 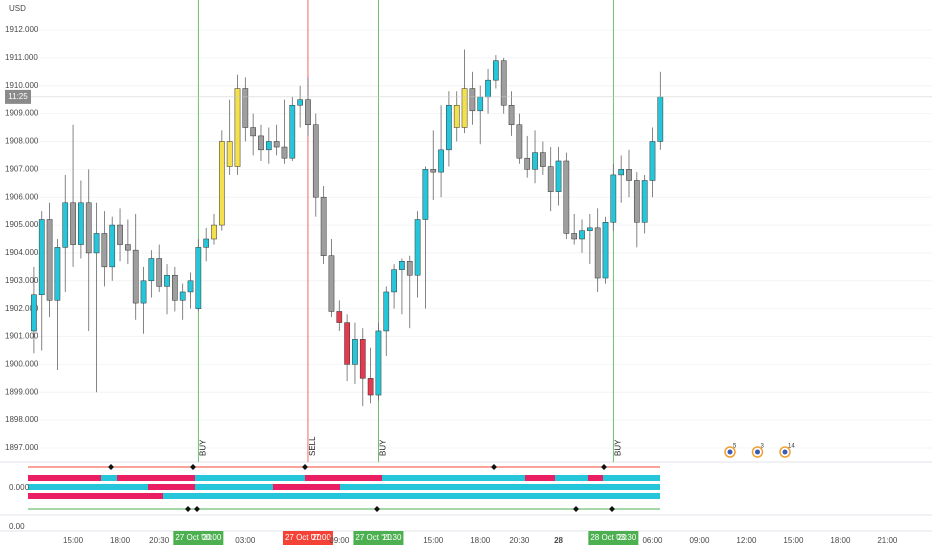 I want to click on x-tick-label: 21:00, so click(x=887, y=540).